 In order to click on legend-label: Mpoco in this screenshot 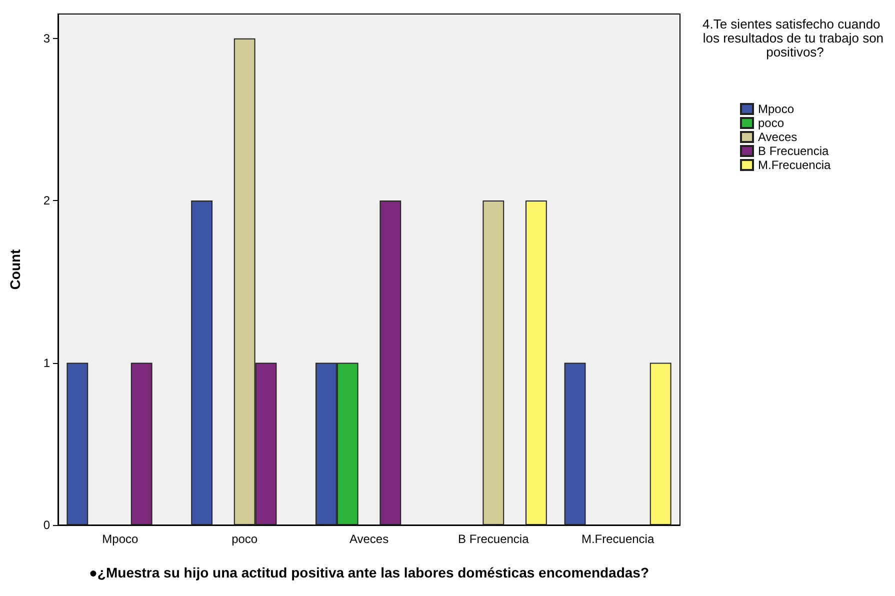, I will do `click(776, 109)`.